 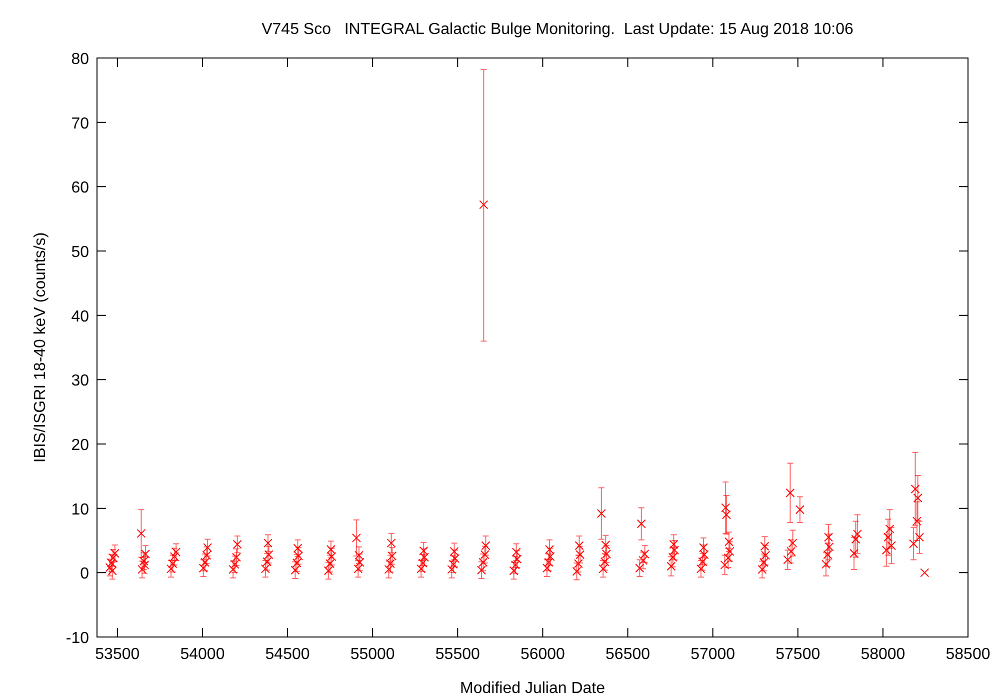 What do you see at coordinates (713, 654) in the screenshot?
I see `x-tick-label: 57000` at bounding box center [713, 654].